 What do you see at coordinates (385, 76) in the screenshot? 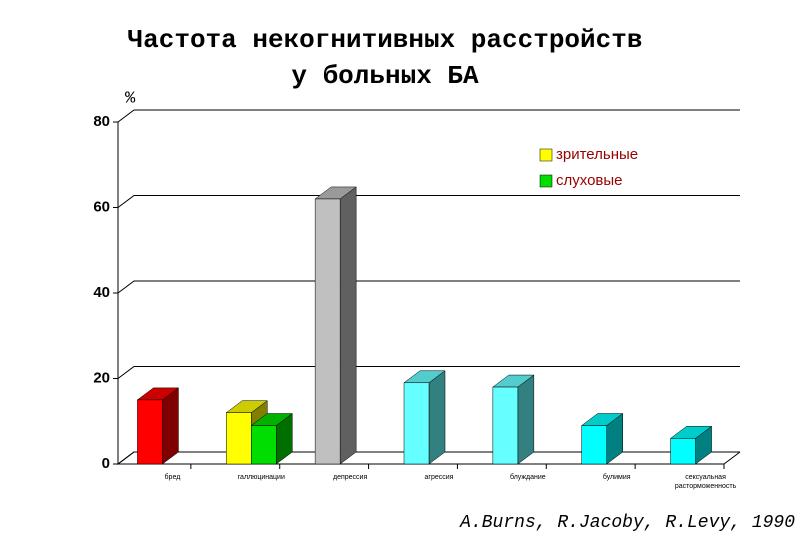
I see `chart-title: у больных БА` at bounding box center [385, 76].